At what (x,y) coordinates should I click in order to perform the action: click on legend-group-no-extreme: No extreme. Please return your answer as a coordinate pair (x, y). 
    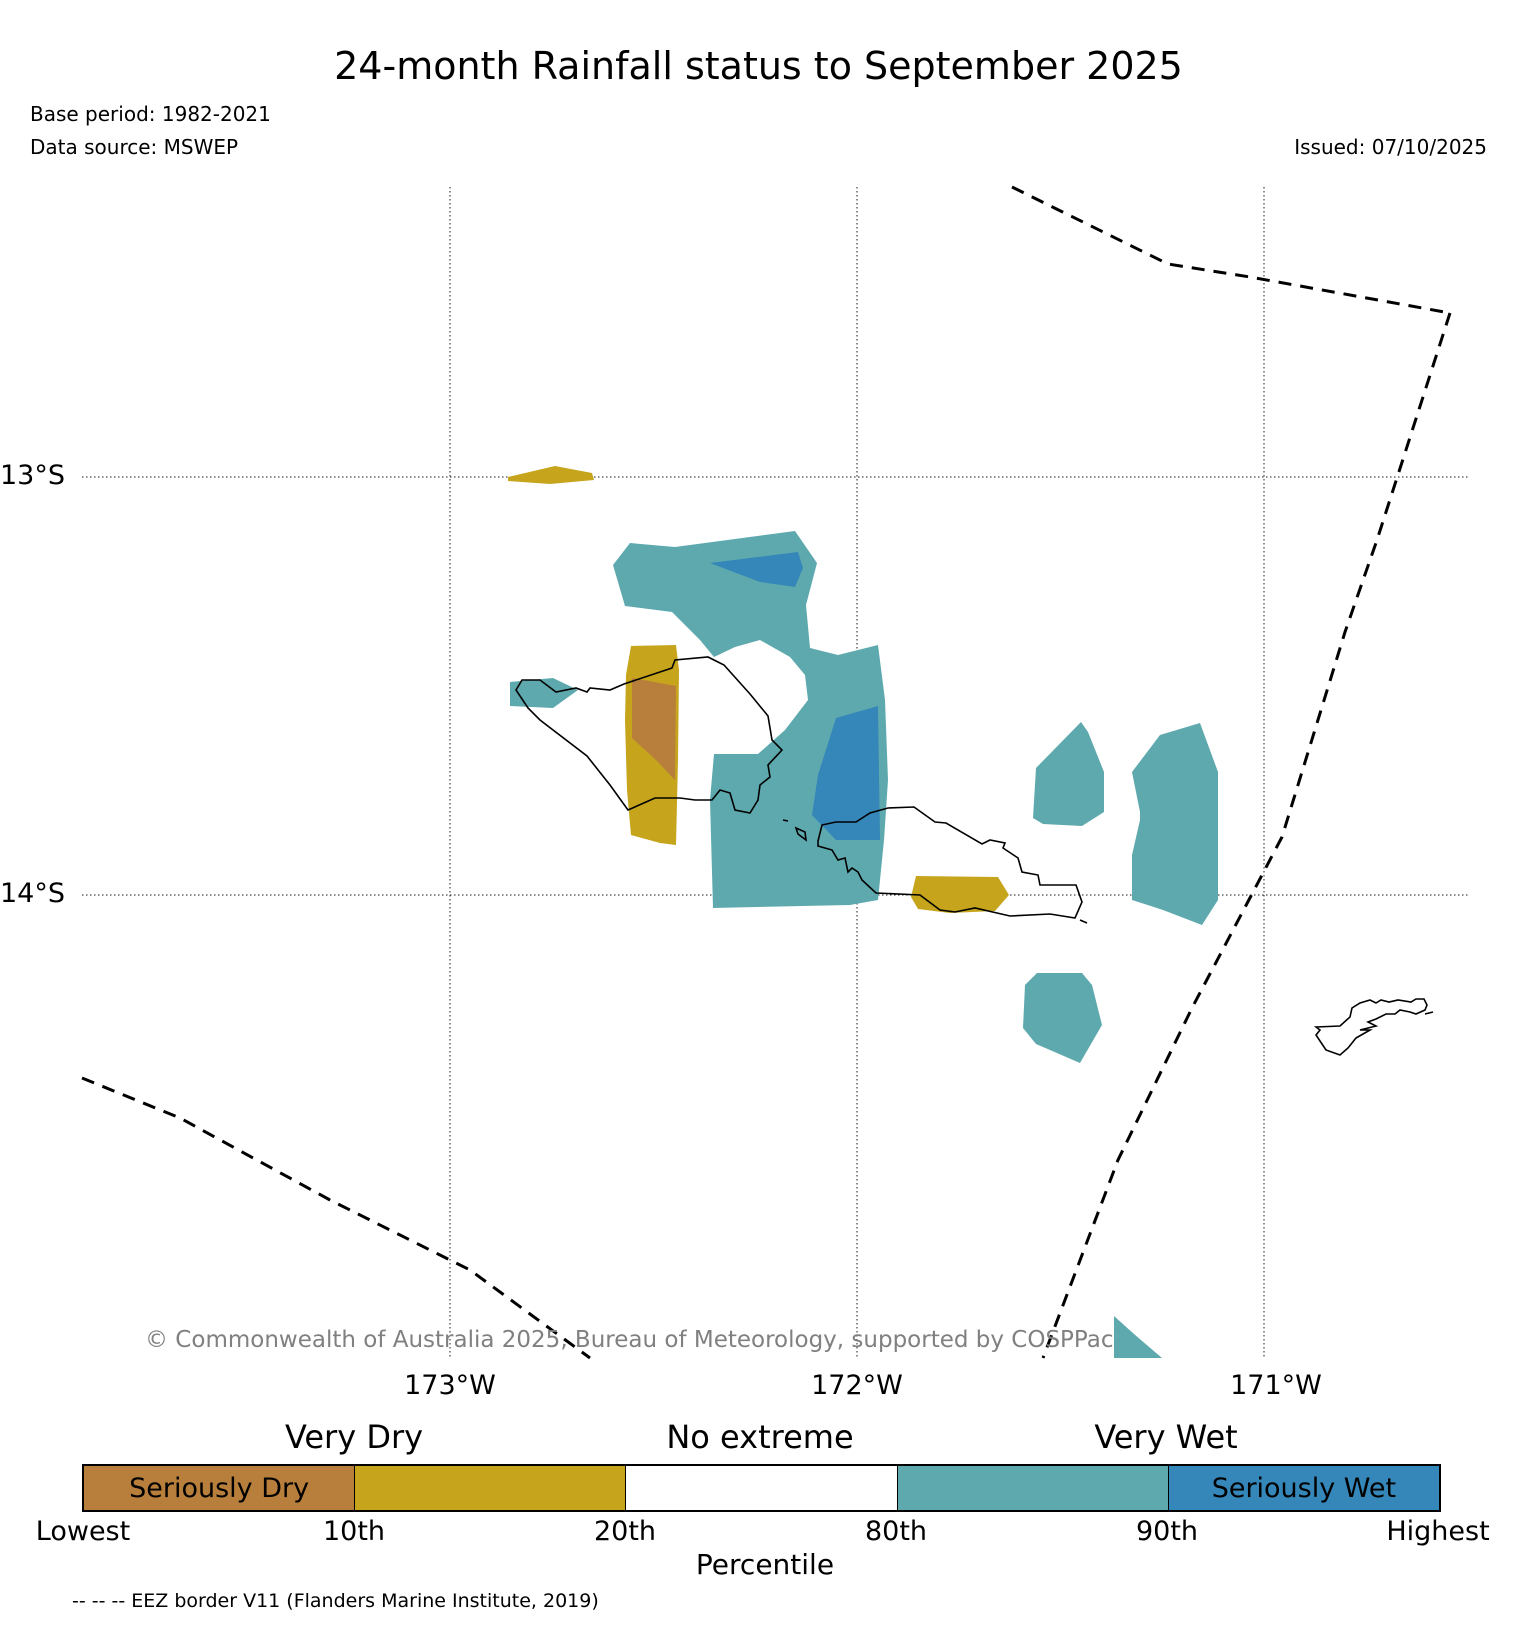
    Looking at the image, I should click on (760, 1437).